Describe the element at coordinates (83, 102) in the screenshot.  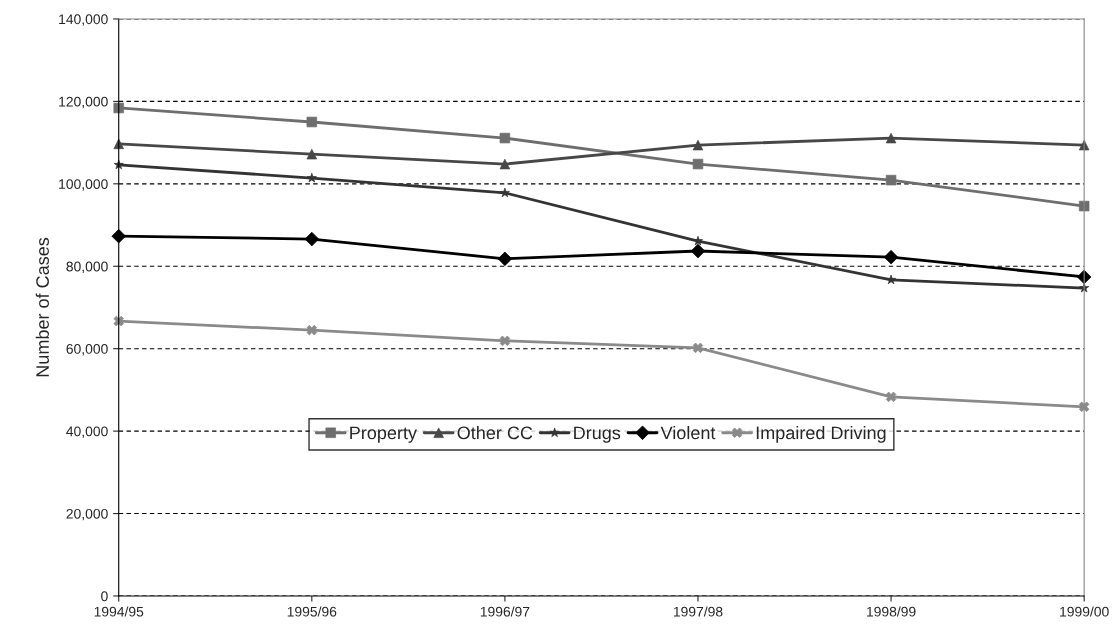
I see `y-tick-label: 120,000` at that location.